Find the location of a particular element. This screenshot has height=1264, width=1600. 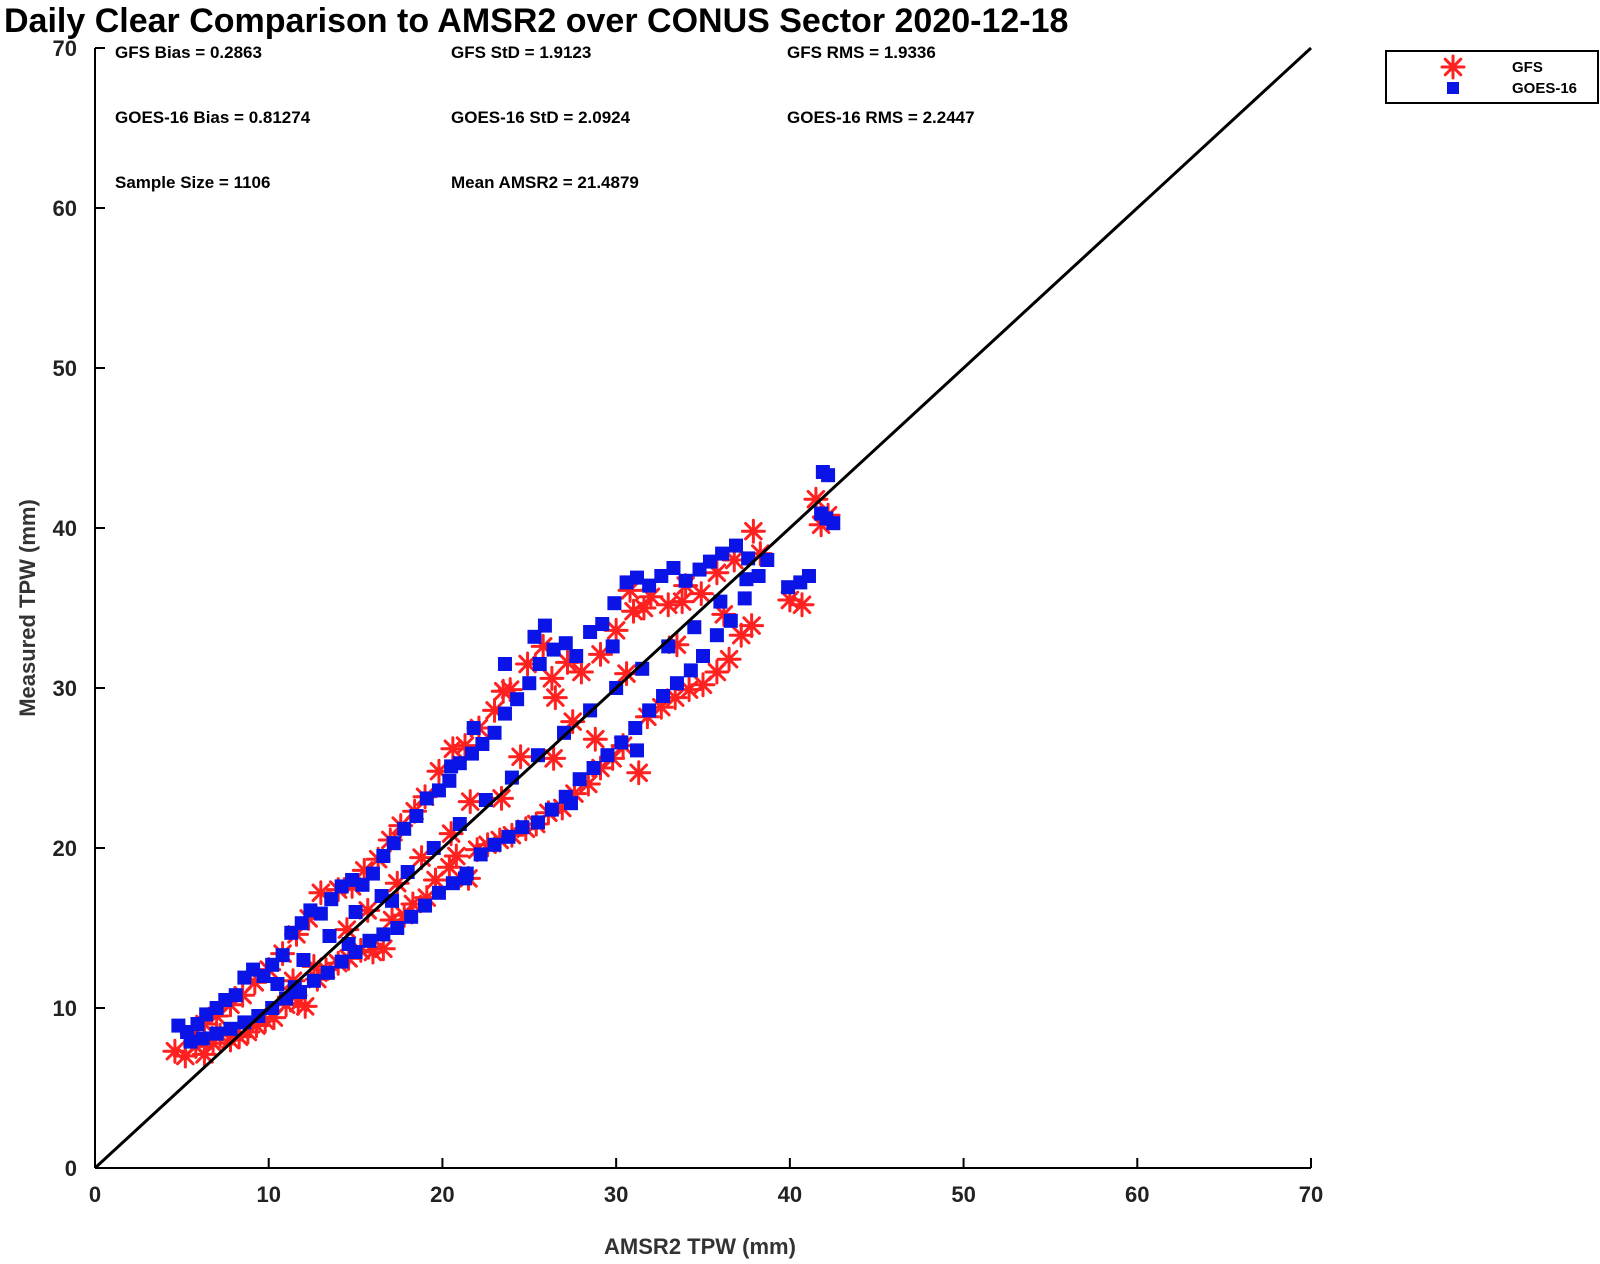

legend-box is located at coordinates (1492, 77).